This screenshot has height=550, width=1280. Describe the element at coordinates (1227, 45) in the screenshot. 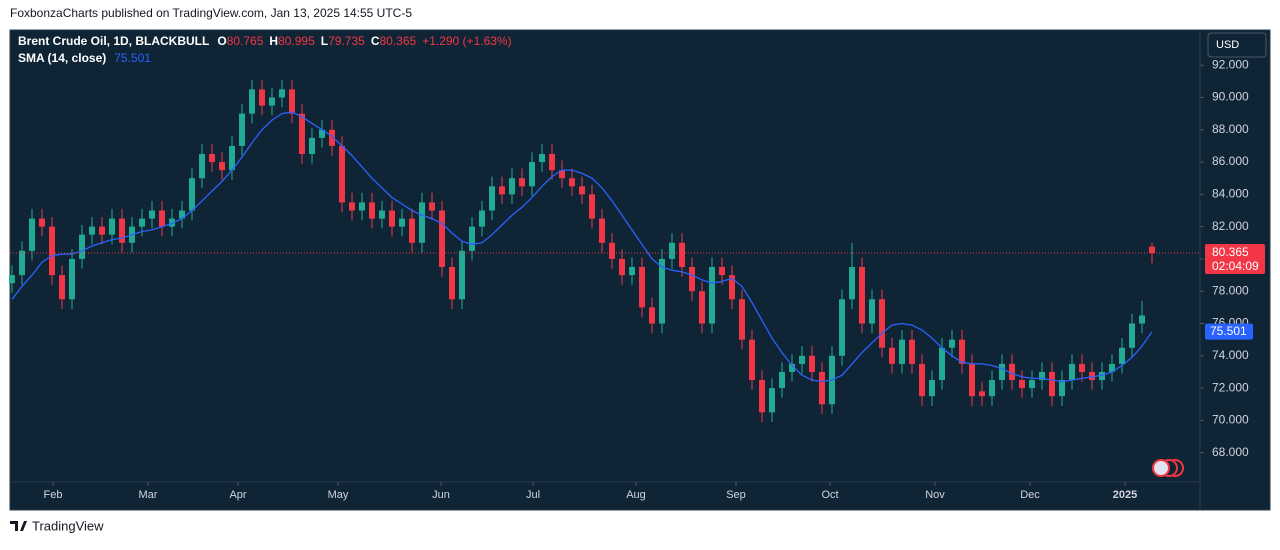

I see `currency: USD` at that location.